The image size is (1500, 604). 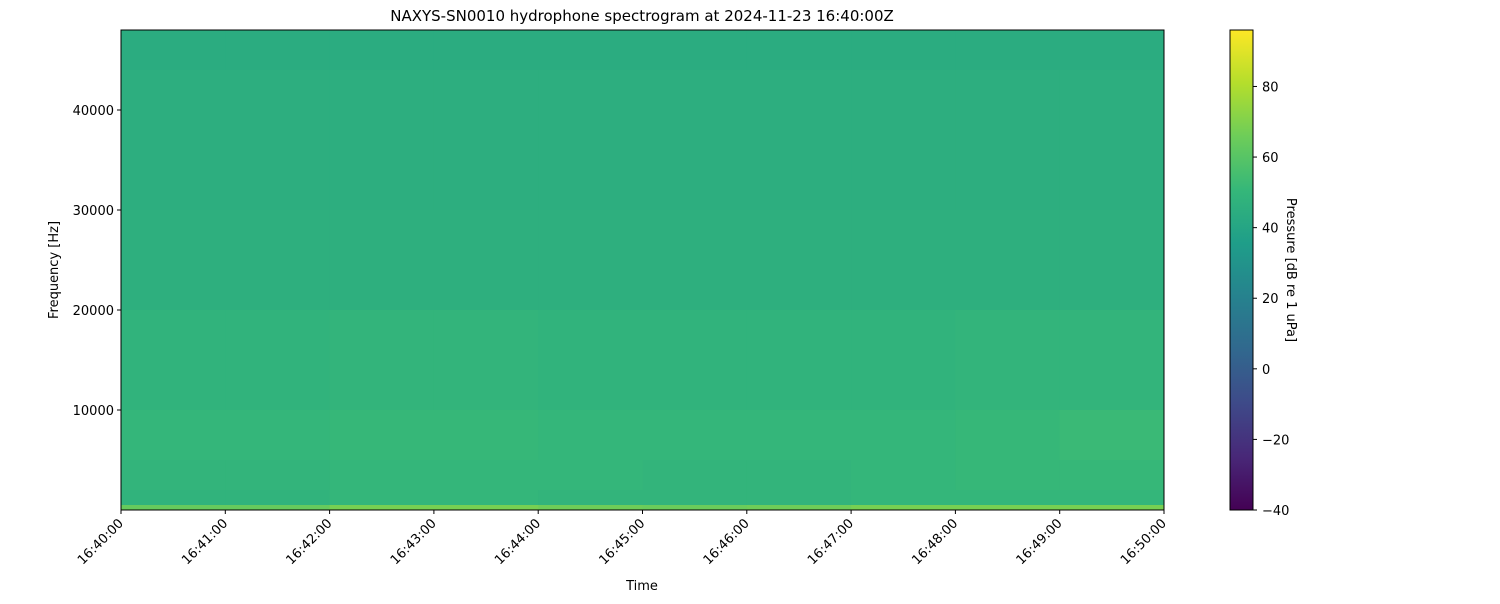 I want to click on colorbar-tick-label: 20, so click(x=1270, y=299).